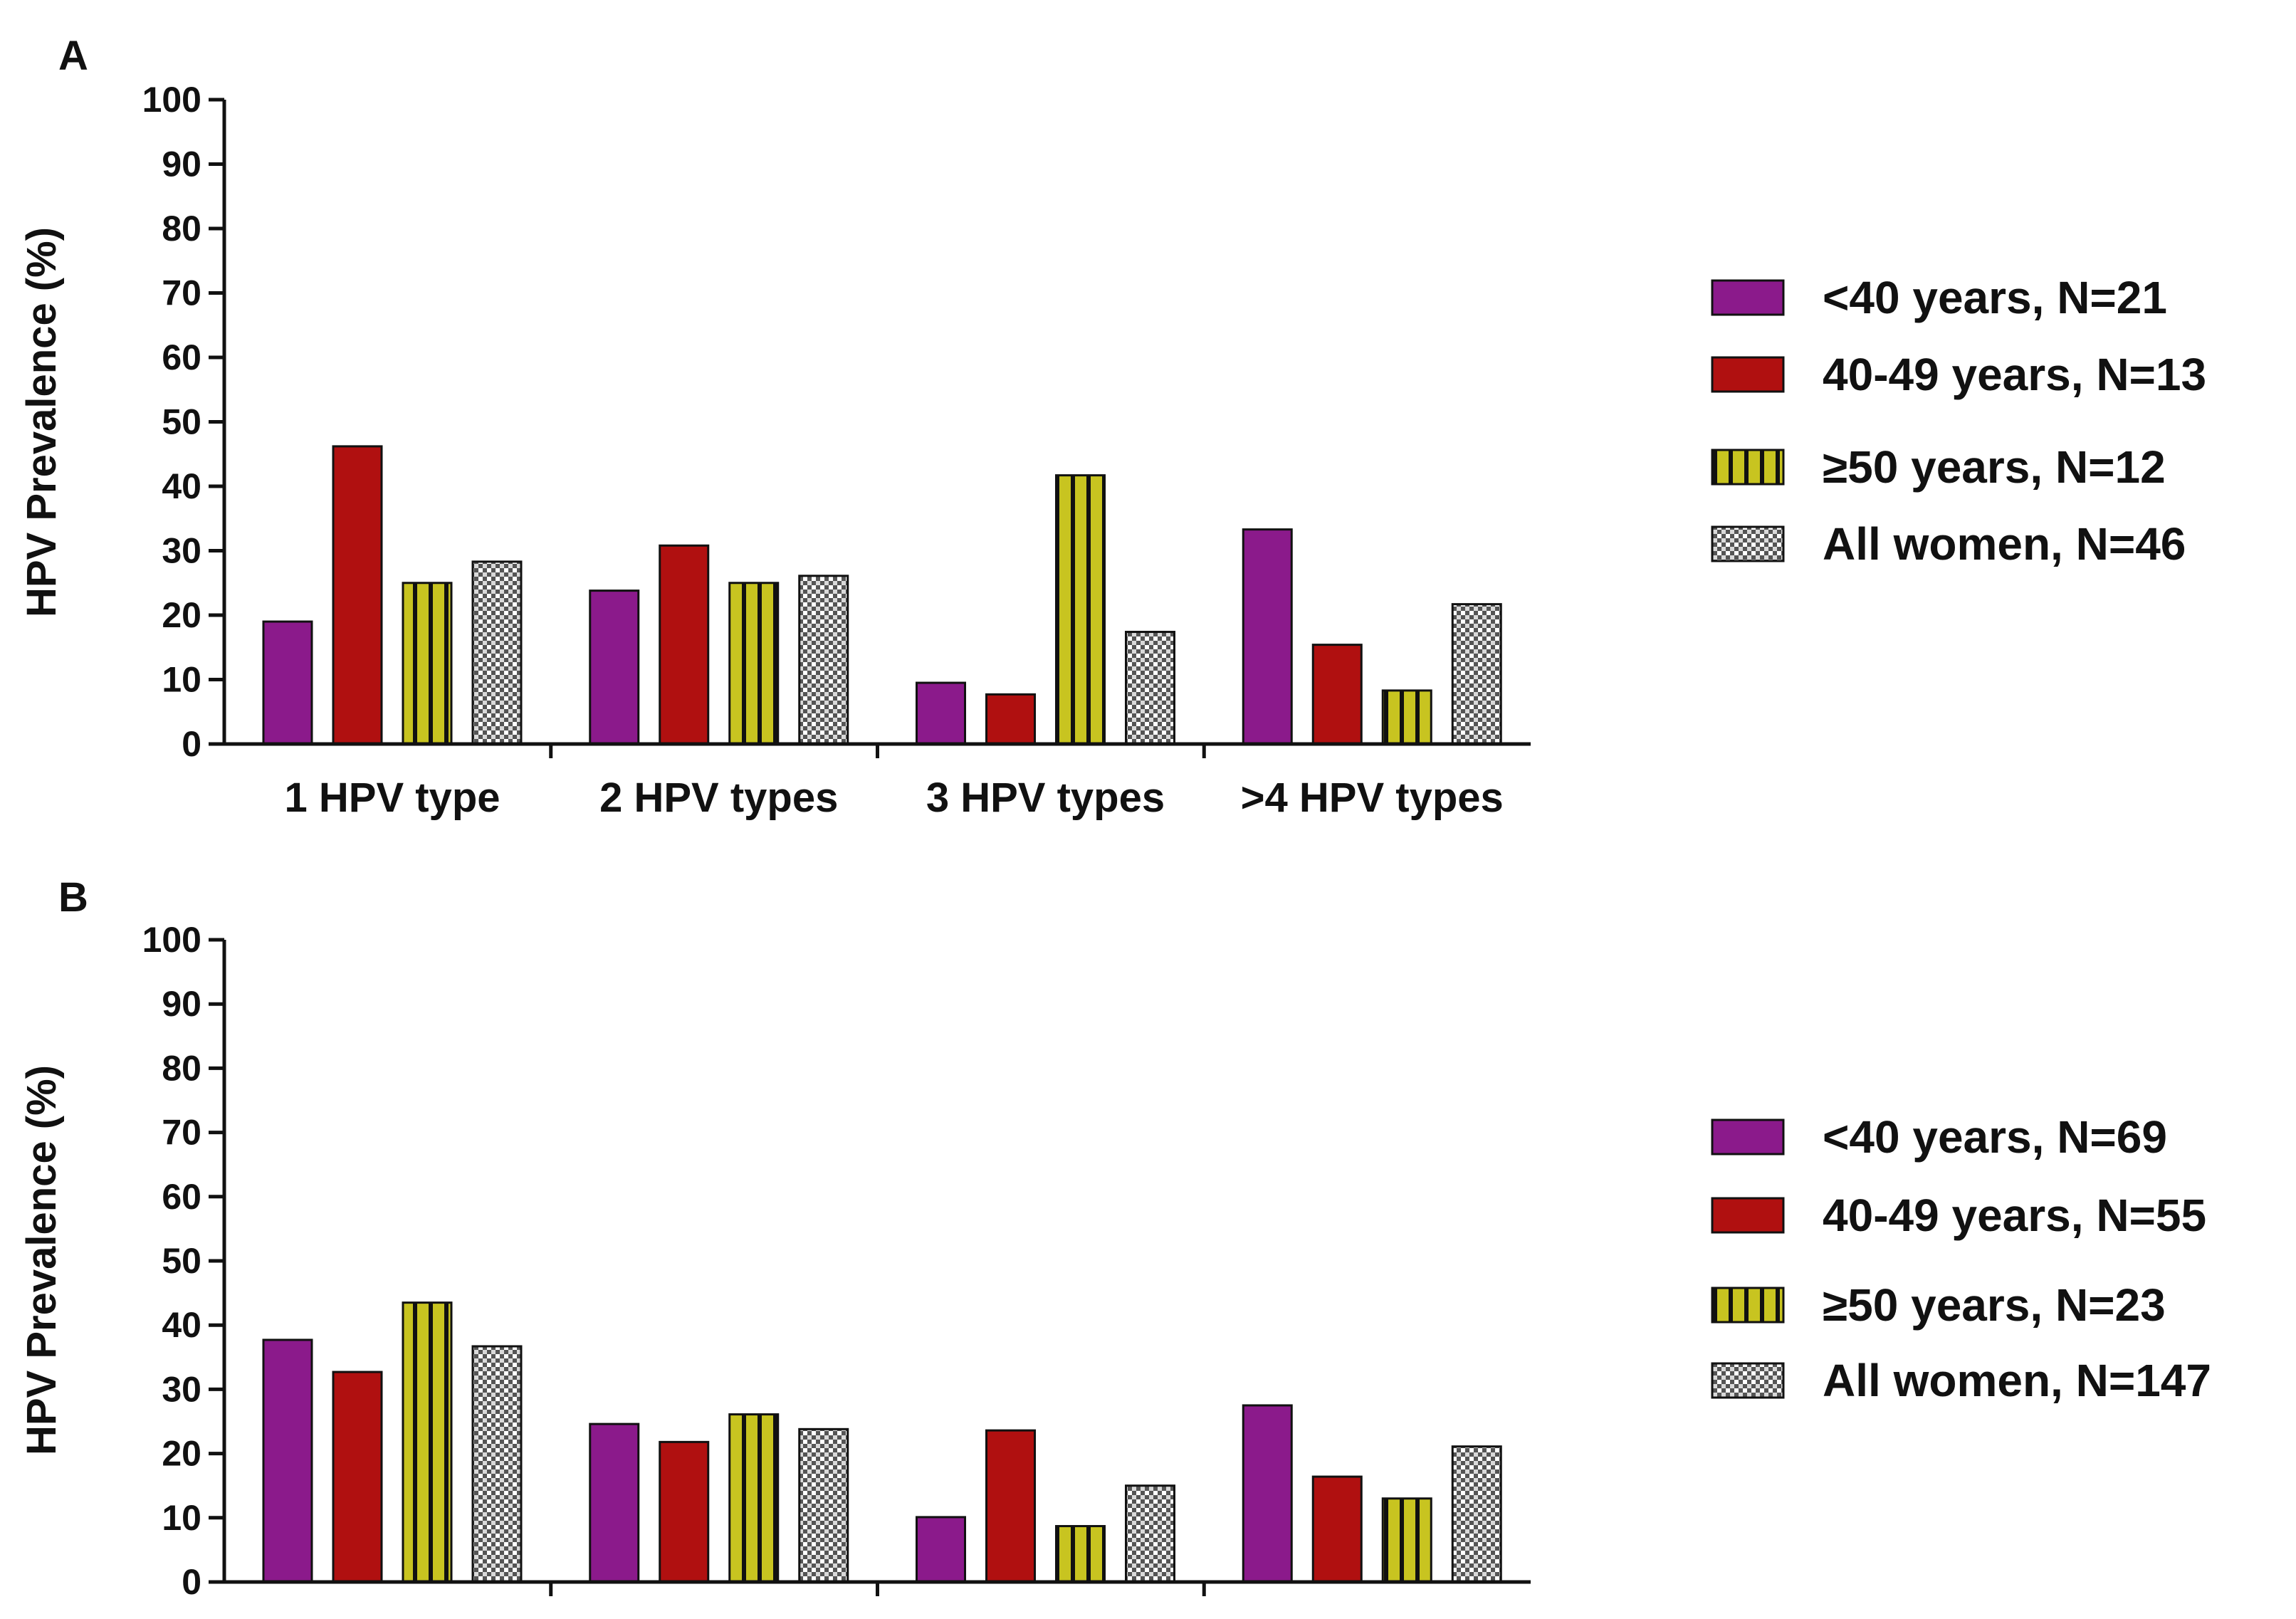 The image size is (2296, 1619). What do you see at coordinates (1995, 297) in the screenshot?
I see `legend-label-under40: <40 years, N=21` at bounding box center [1995, 297].